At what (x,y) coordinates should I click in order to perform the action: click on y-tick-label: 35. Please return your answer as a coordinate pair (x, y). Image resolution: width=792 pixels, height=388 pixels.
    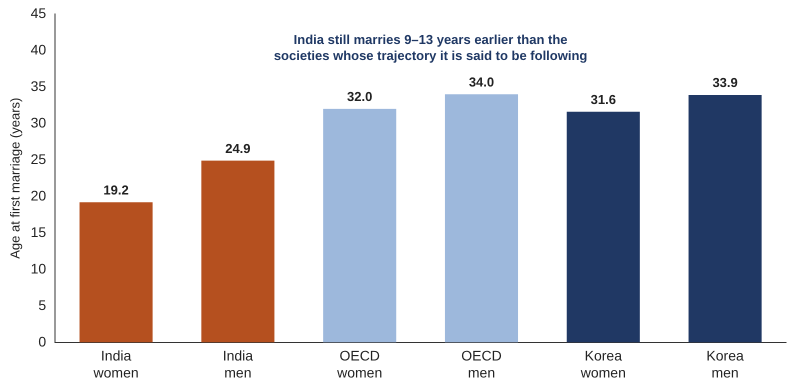
    Looking at the image, I should click on (38, 86).